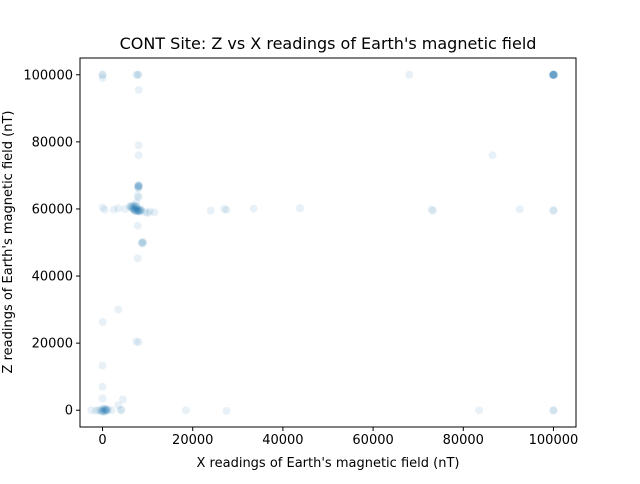  What do you see at coordinates (48, 75) in the screenshot?
I see `y-tick-label: 100000` at bounding box center [48, 75].